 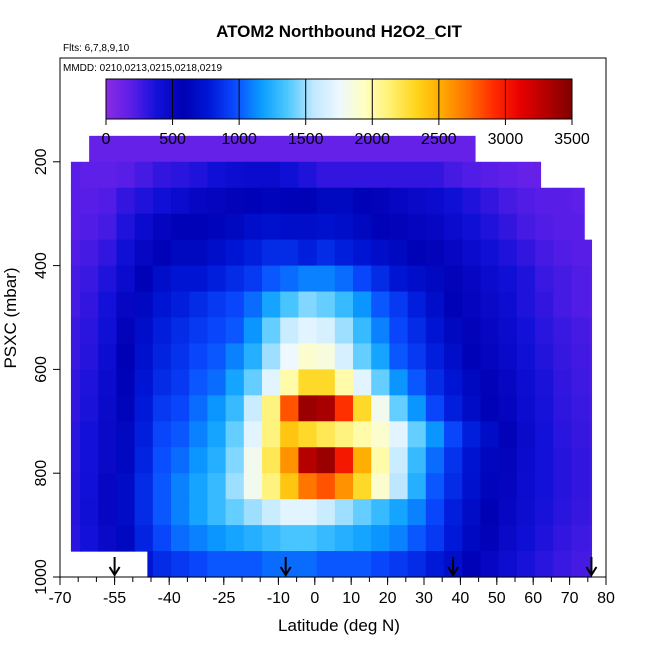 I want to click on flight-latitude-markers, so click(x=353, y=567).